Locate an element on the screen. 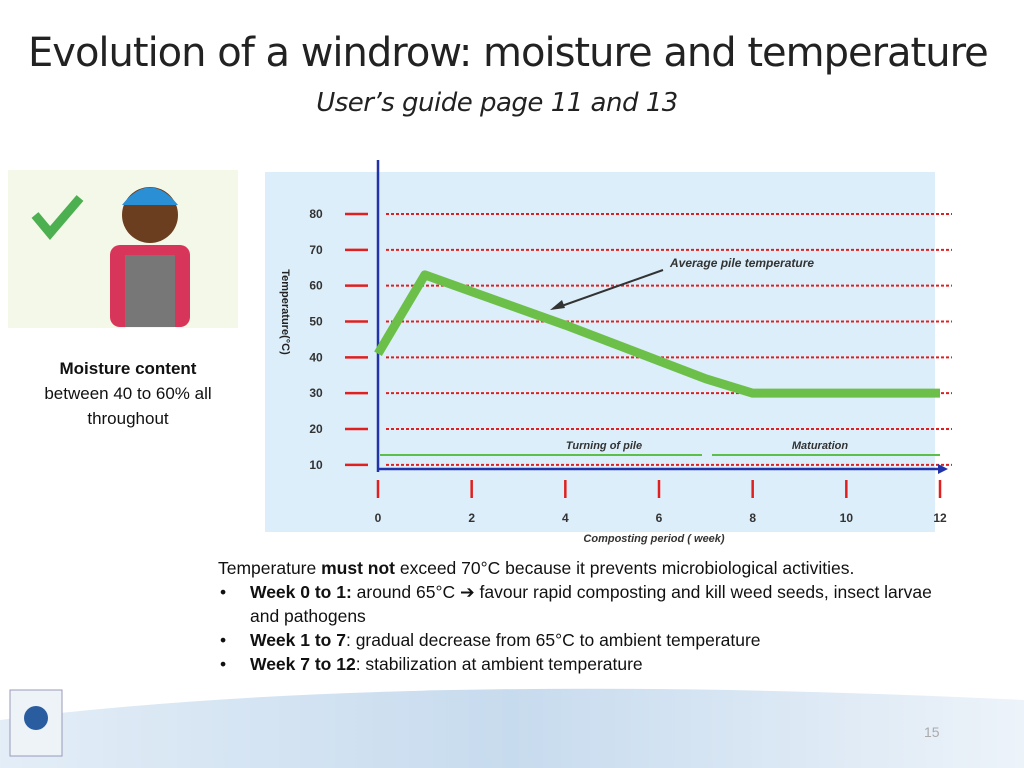 The image size is (1024, 768). y-tick-label: 70 is located at coordinates (316, 250).